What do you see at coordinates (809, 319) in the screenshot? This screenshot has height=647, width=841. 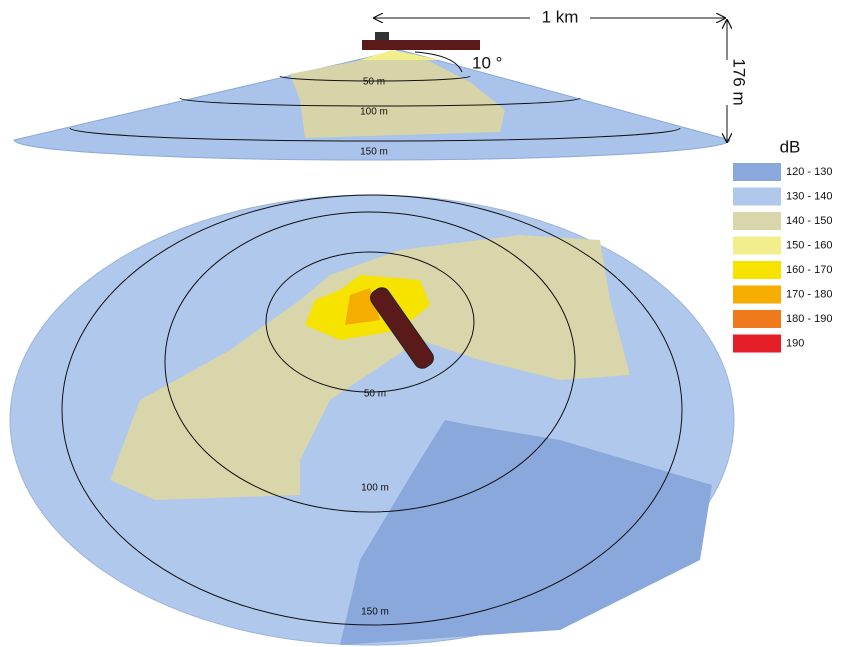 I see `legend-label: 180 - 190` at bounding box center [809, 319].